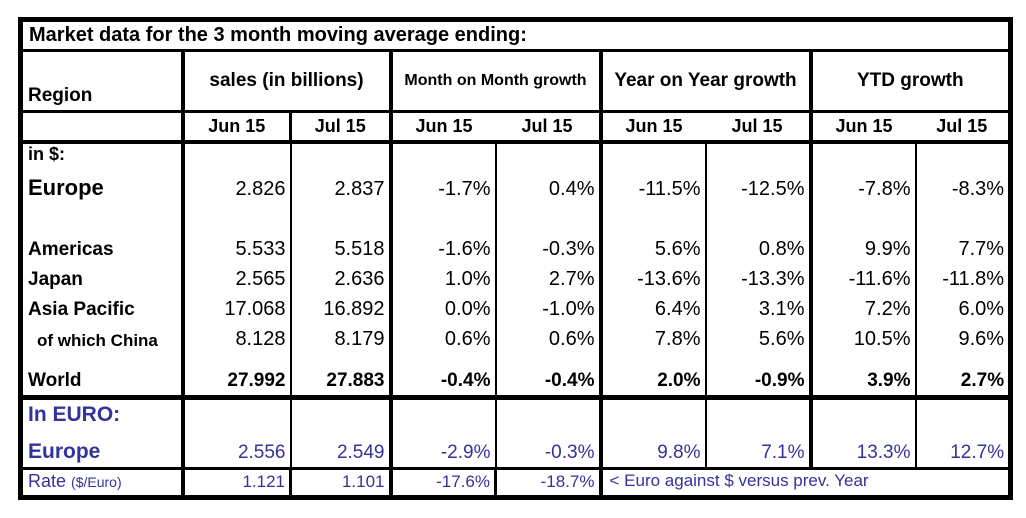 This screenshot has width=1026, height=518. I want to click on rate-label: Rate ($/Euro), so click(101, 482).